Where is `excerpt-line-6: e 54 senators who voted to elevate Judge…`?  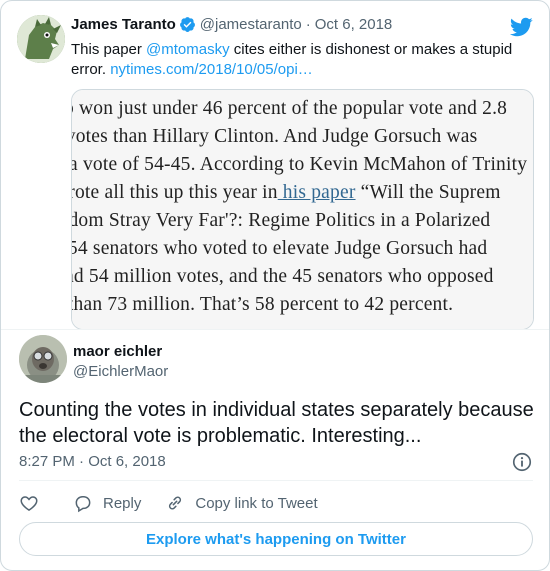 excerpt-line-6: e 54 senators who voted to elevate Judge… is located at coordinates (279, 248).